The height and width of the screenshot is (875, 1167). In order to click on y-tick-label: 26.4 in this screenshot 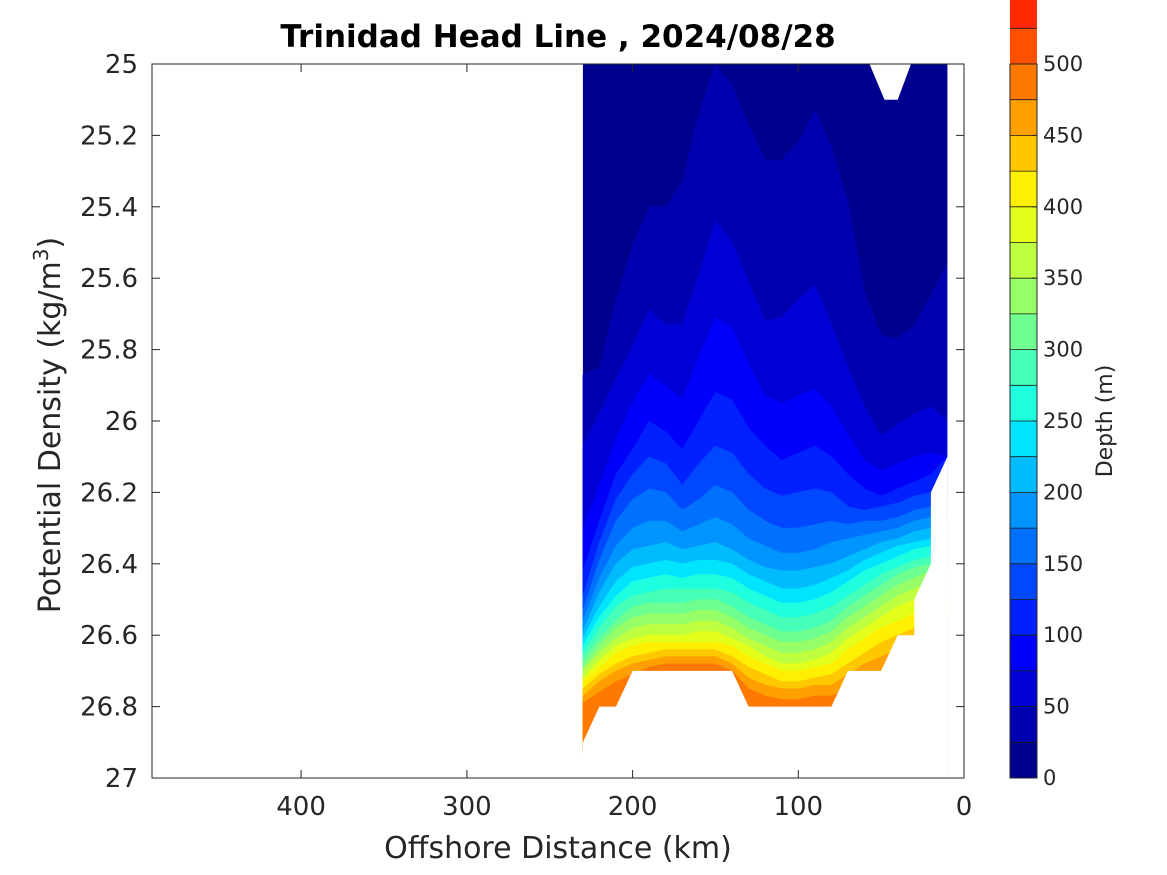, I will do `click(109, 565)`.